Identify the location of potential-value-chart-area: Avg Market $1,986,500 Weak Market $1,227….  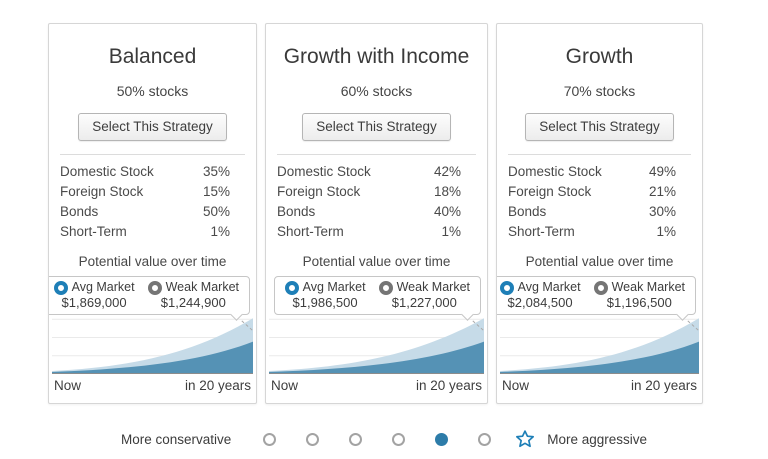
(376, 334).